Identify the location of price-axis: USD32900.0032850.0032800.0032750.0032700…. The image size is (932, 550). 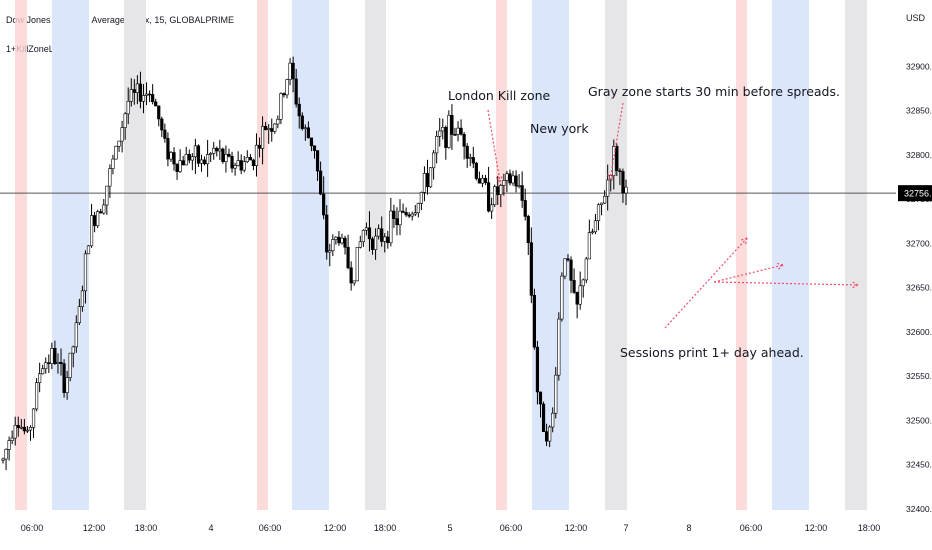
(915, 263).